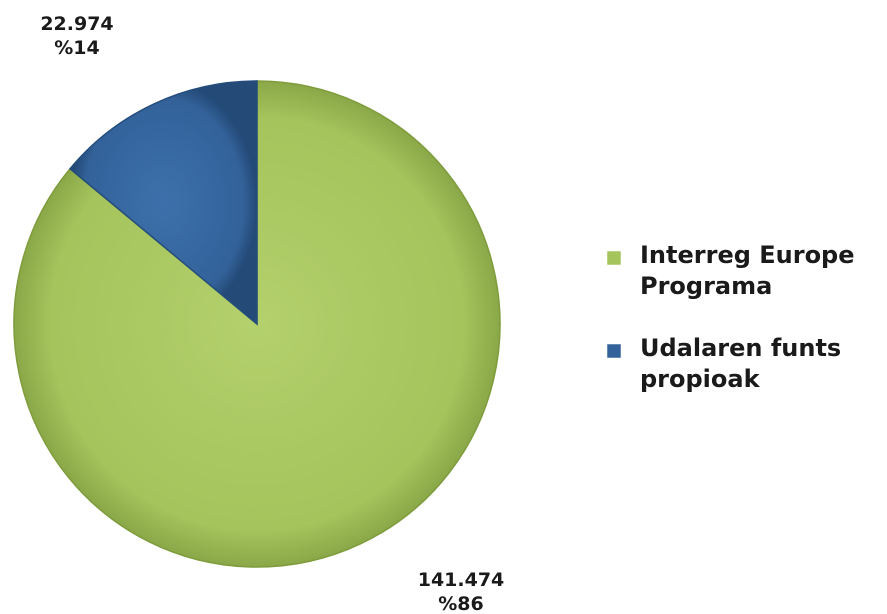  Describe the element at coordinates (614, 258) in the screenshot. I see `legend-swatch-interreg-europe-programa` at that location.